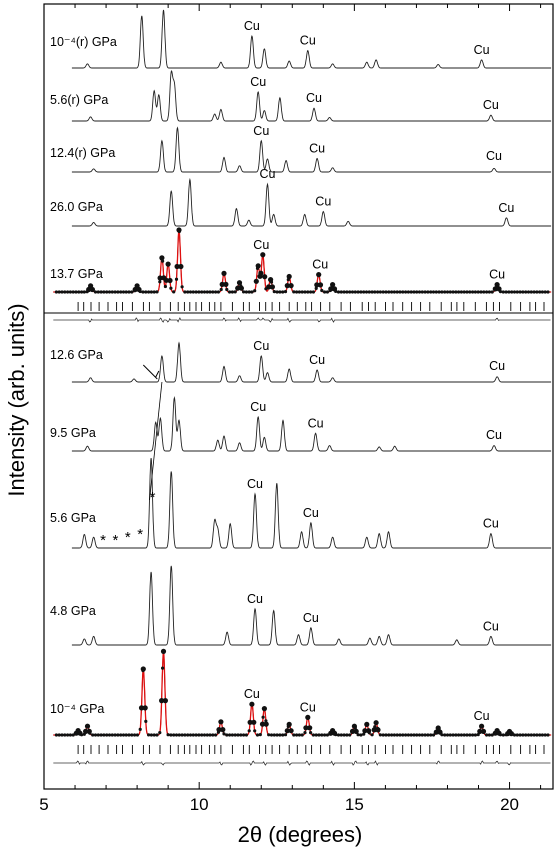  What do you see at coordinates (150, 372) in the screenshot?
I see `arrow-shaft` at bounding box center [150, 372].